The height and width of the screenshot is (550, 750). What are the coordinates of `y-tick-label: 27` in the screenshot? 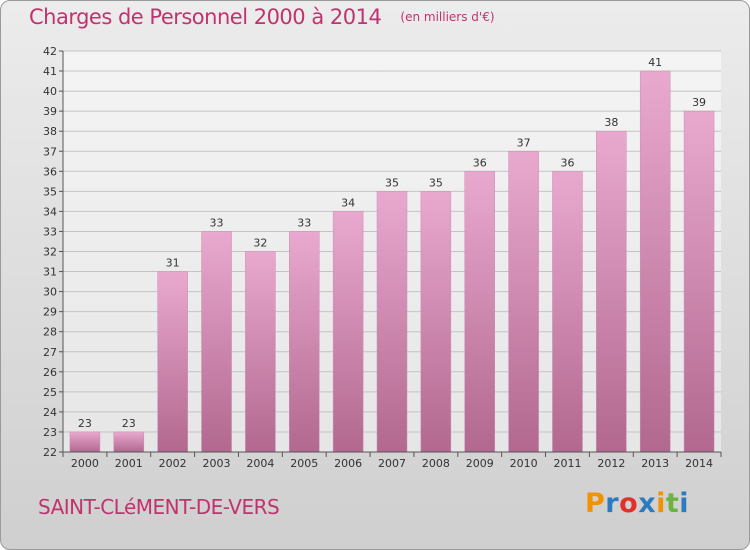 It's located at (50, 352).